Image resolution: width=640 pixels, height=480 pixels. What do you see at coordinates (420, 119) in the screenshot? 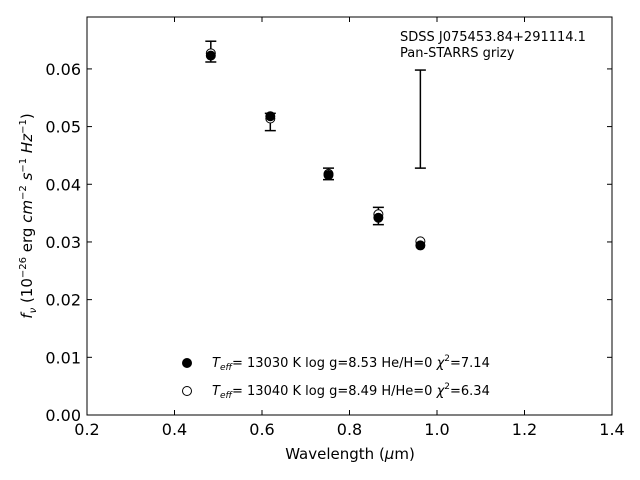
I see `observed-errorbar` at bounding box center [420, 119].